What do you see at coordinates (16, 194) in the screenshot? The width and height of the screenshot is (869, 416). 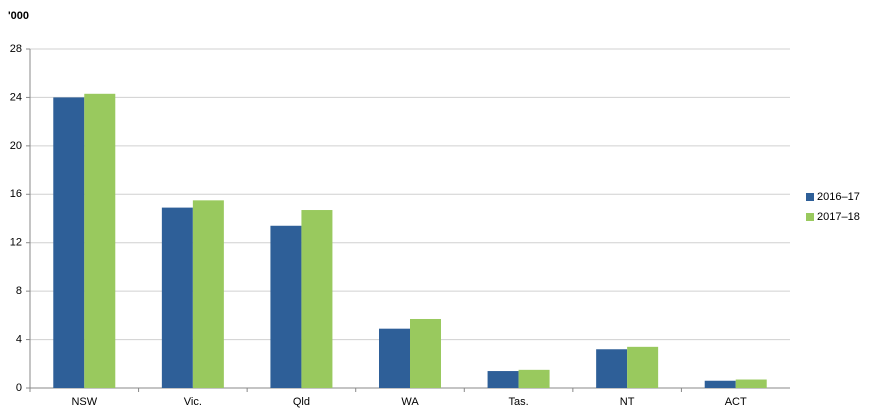 I see `y-tick-label: 16` at bounding box center [16, 194].